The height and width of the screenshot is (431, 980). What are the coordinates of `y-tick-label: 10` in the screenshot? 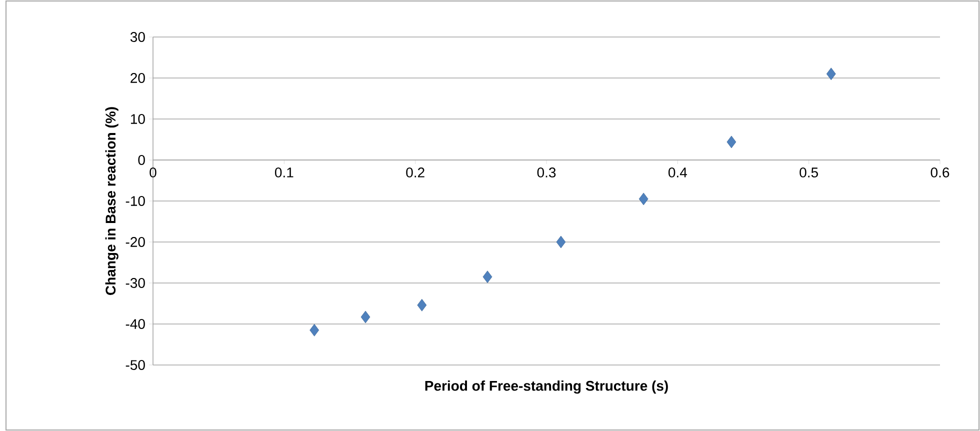 It's located at (137, 119).